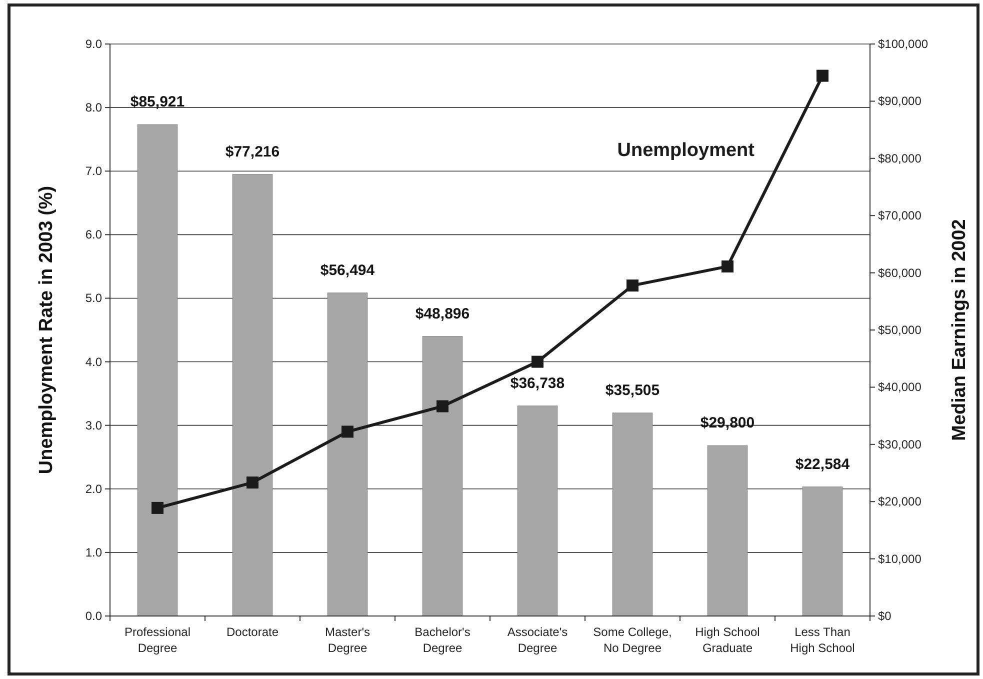 The height and width of the screenshot is (679, 983). Describe the element at coordinates (900, 387) in the screenshot. I see `y2-tick-label: $40,000` at that location.